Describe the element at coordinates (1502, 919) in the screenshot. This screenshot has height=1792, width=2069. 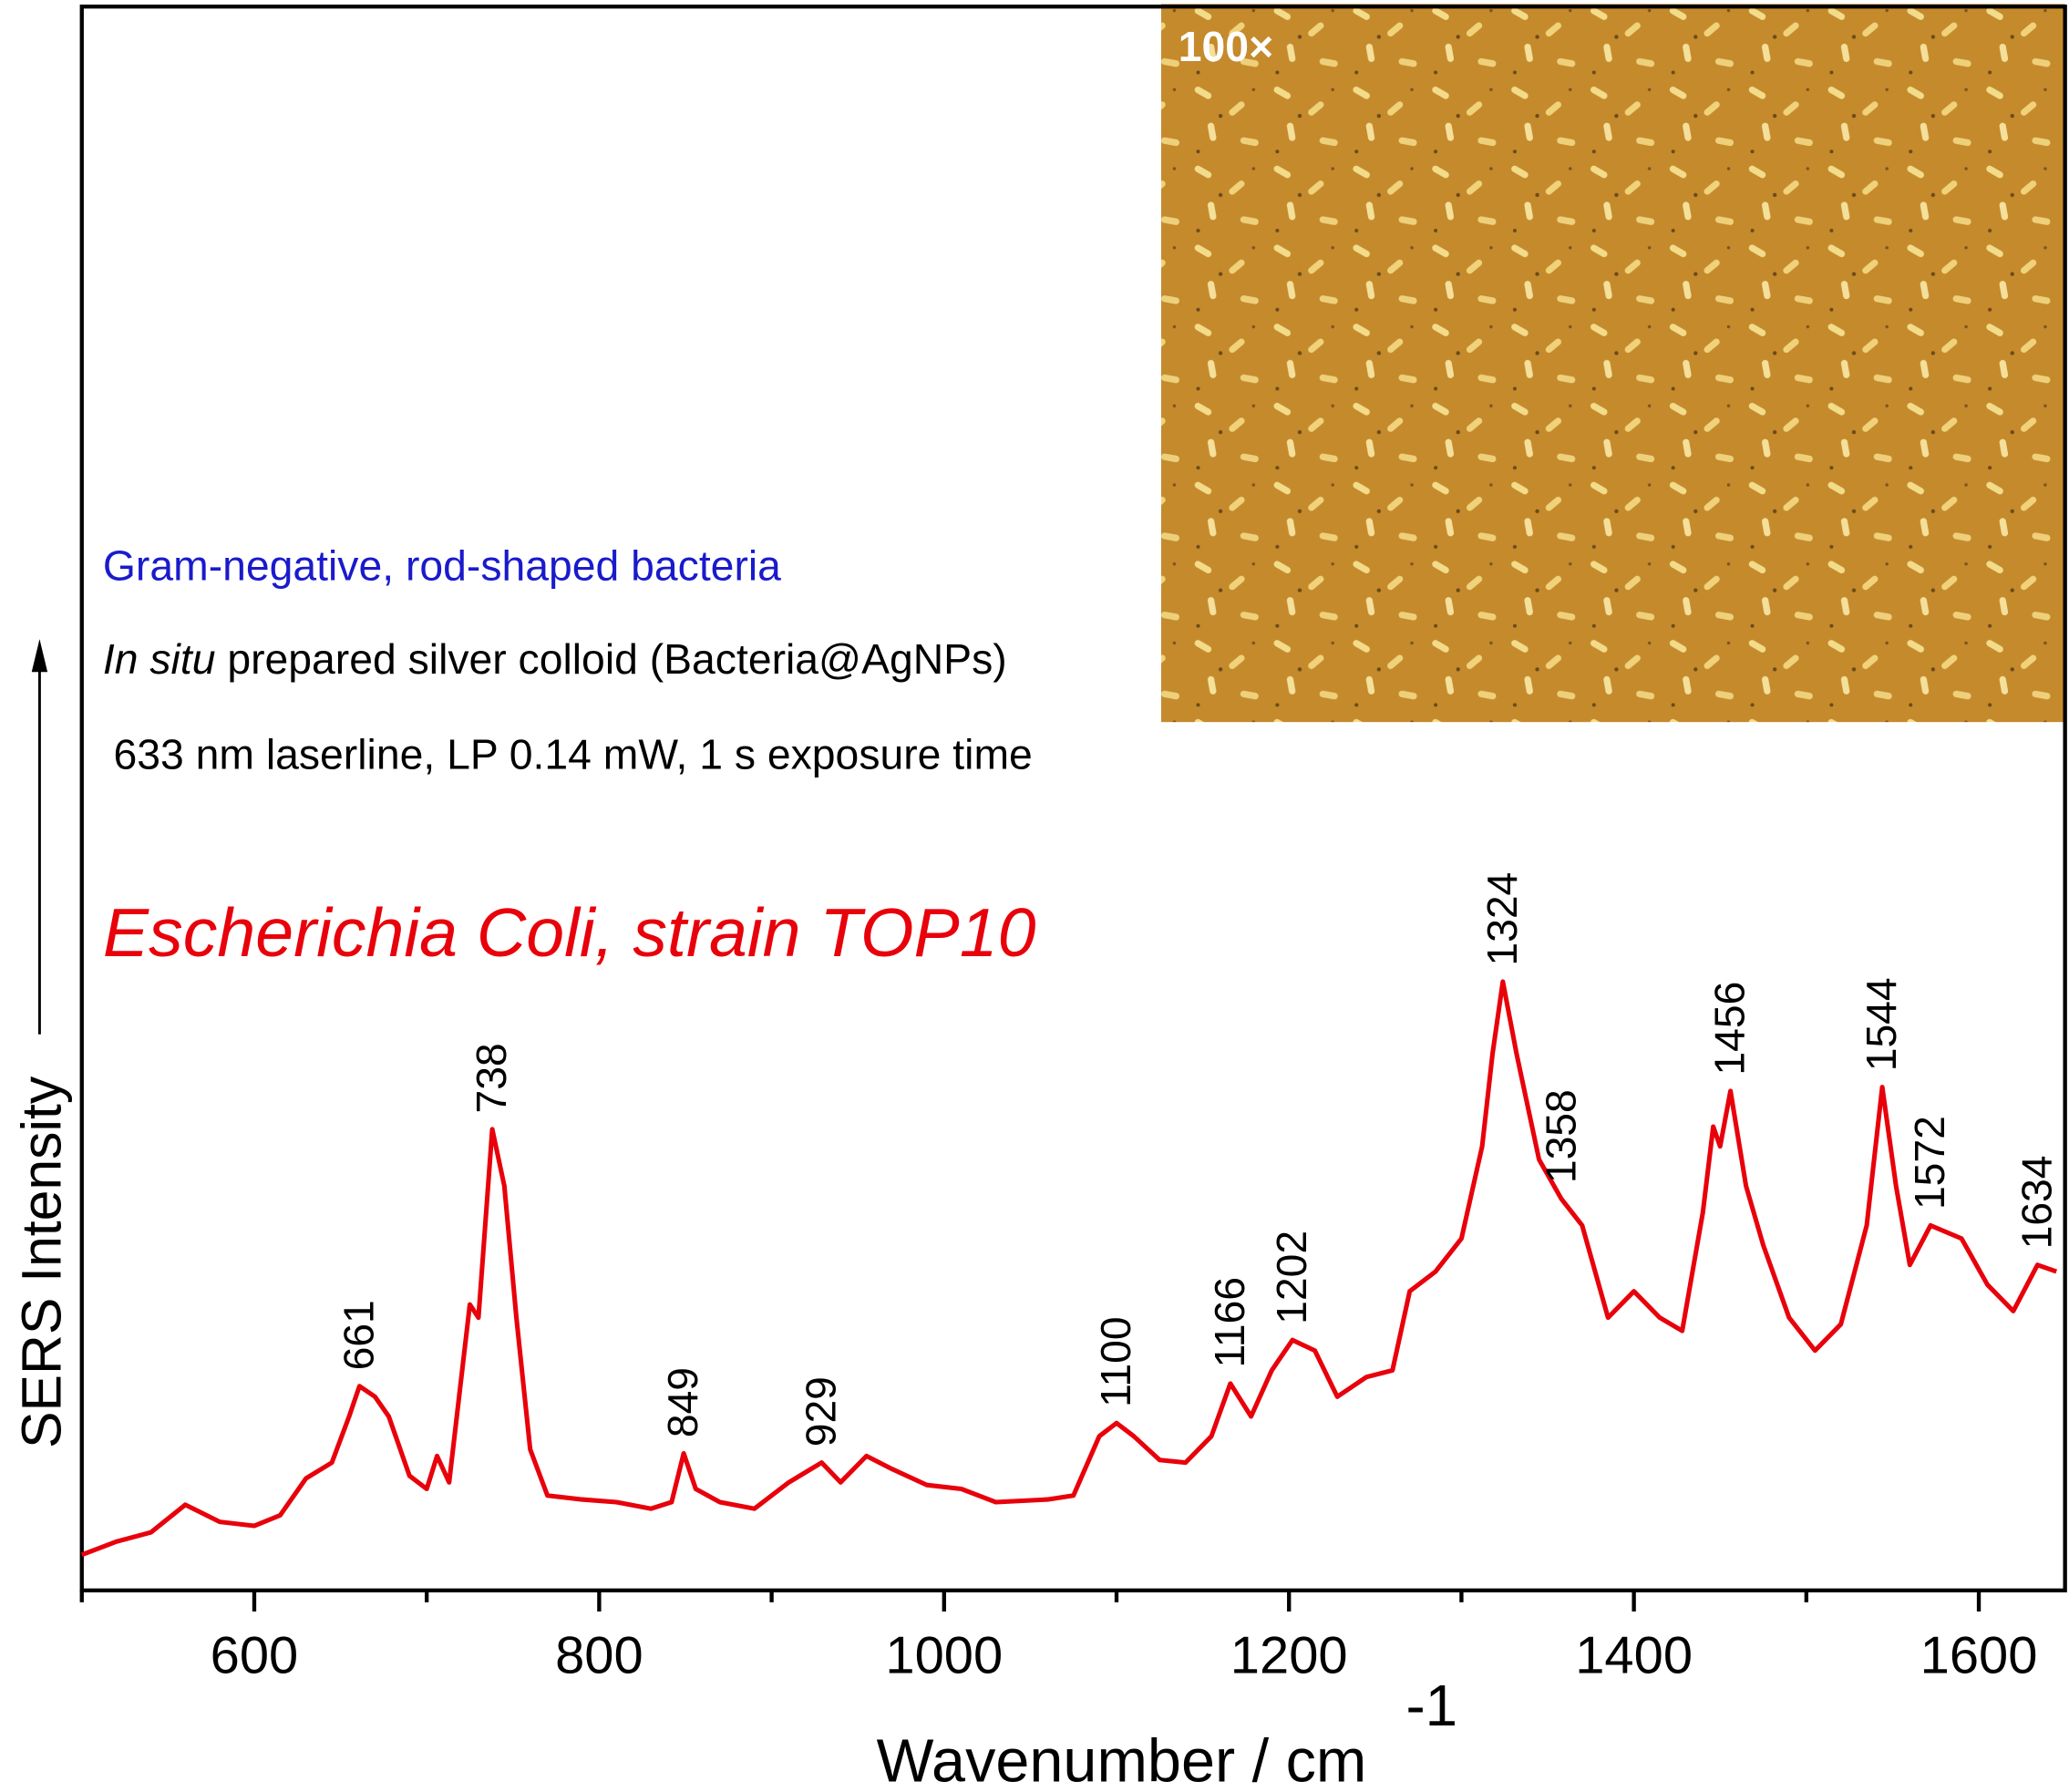
I see `peak-label: 1324` at that location.